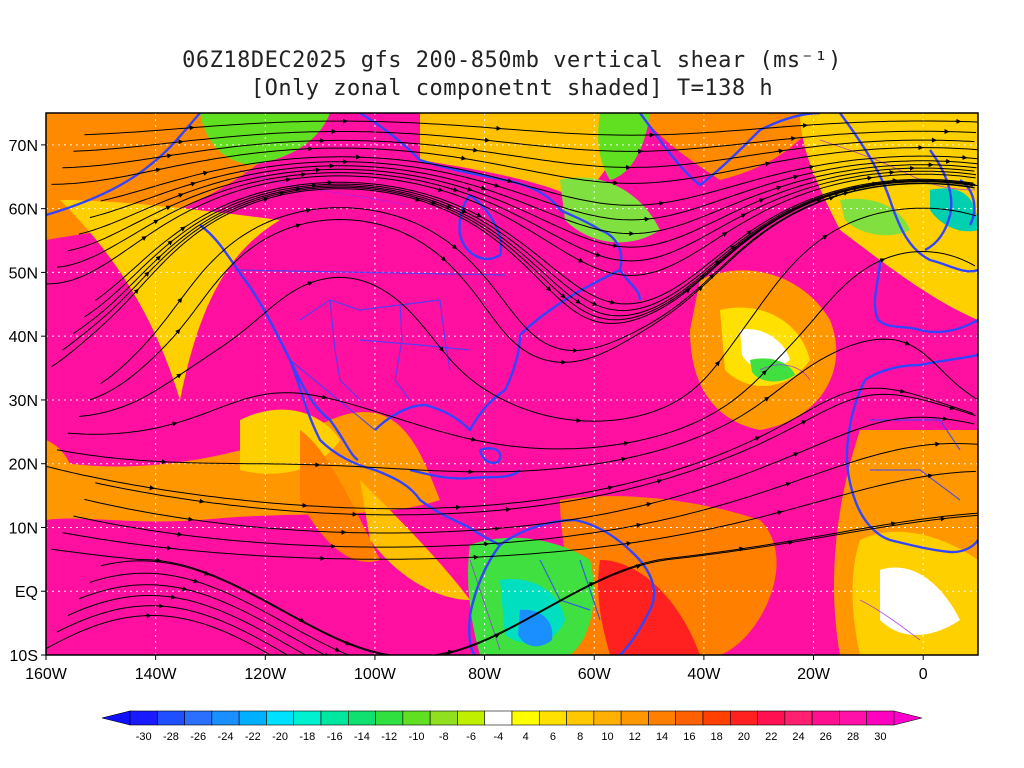 The width and height of the screenshot is (1024, 768). What do you see at coordinates (156, 674) in the screenshot?
I see `lon-tick-label: 140W` at bounding box center [156, 674].